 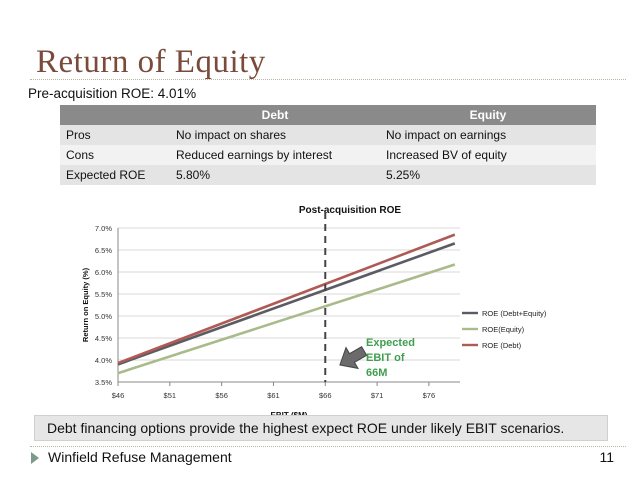 What do you see at coordinates (103, 338) in the screenshot?
I see `y-tick-label: 4.5%` at bounding box center [103, 338].